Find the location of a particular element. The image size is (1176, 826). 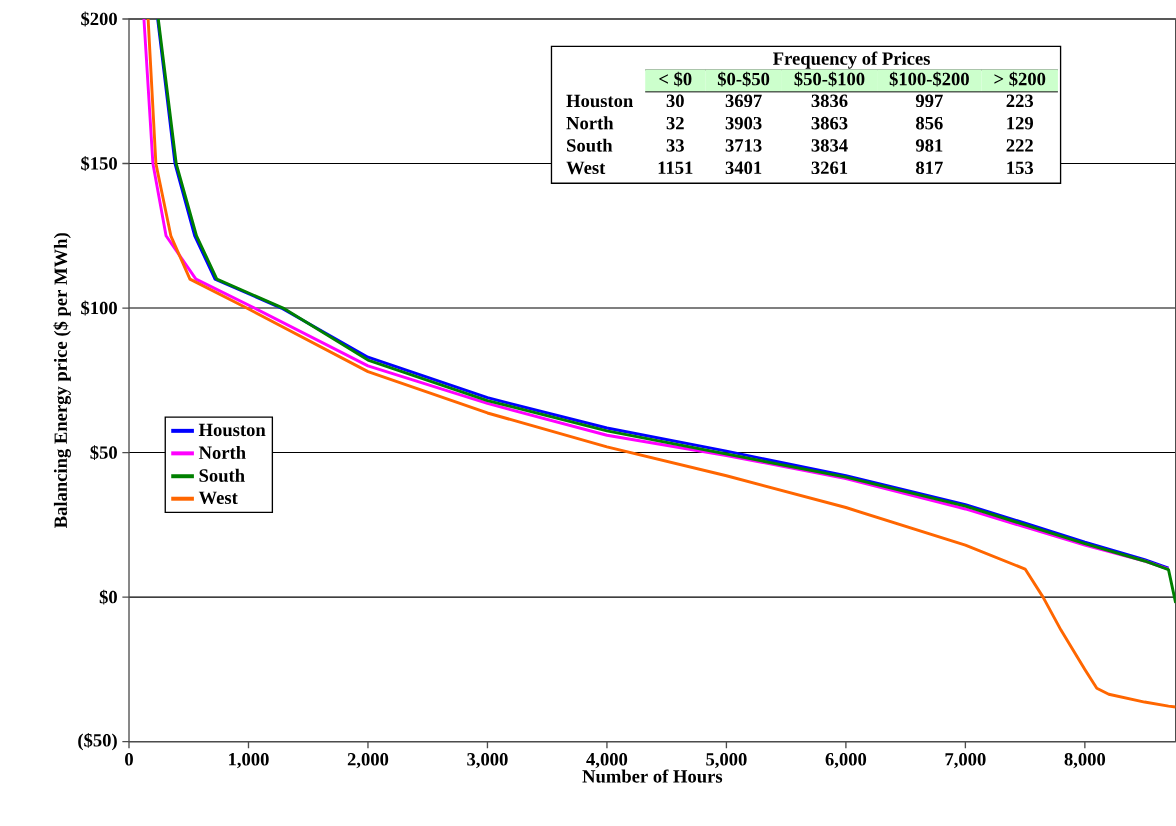

x-tick-label: 0 is located at coordinates (129, 759).